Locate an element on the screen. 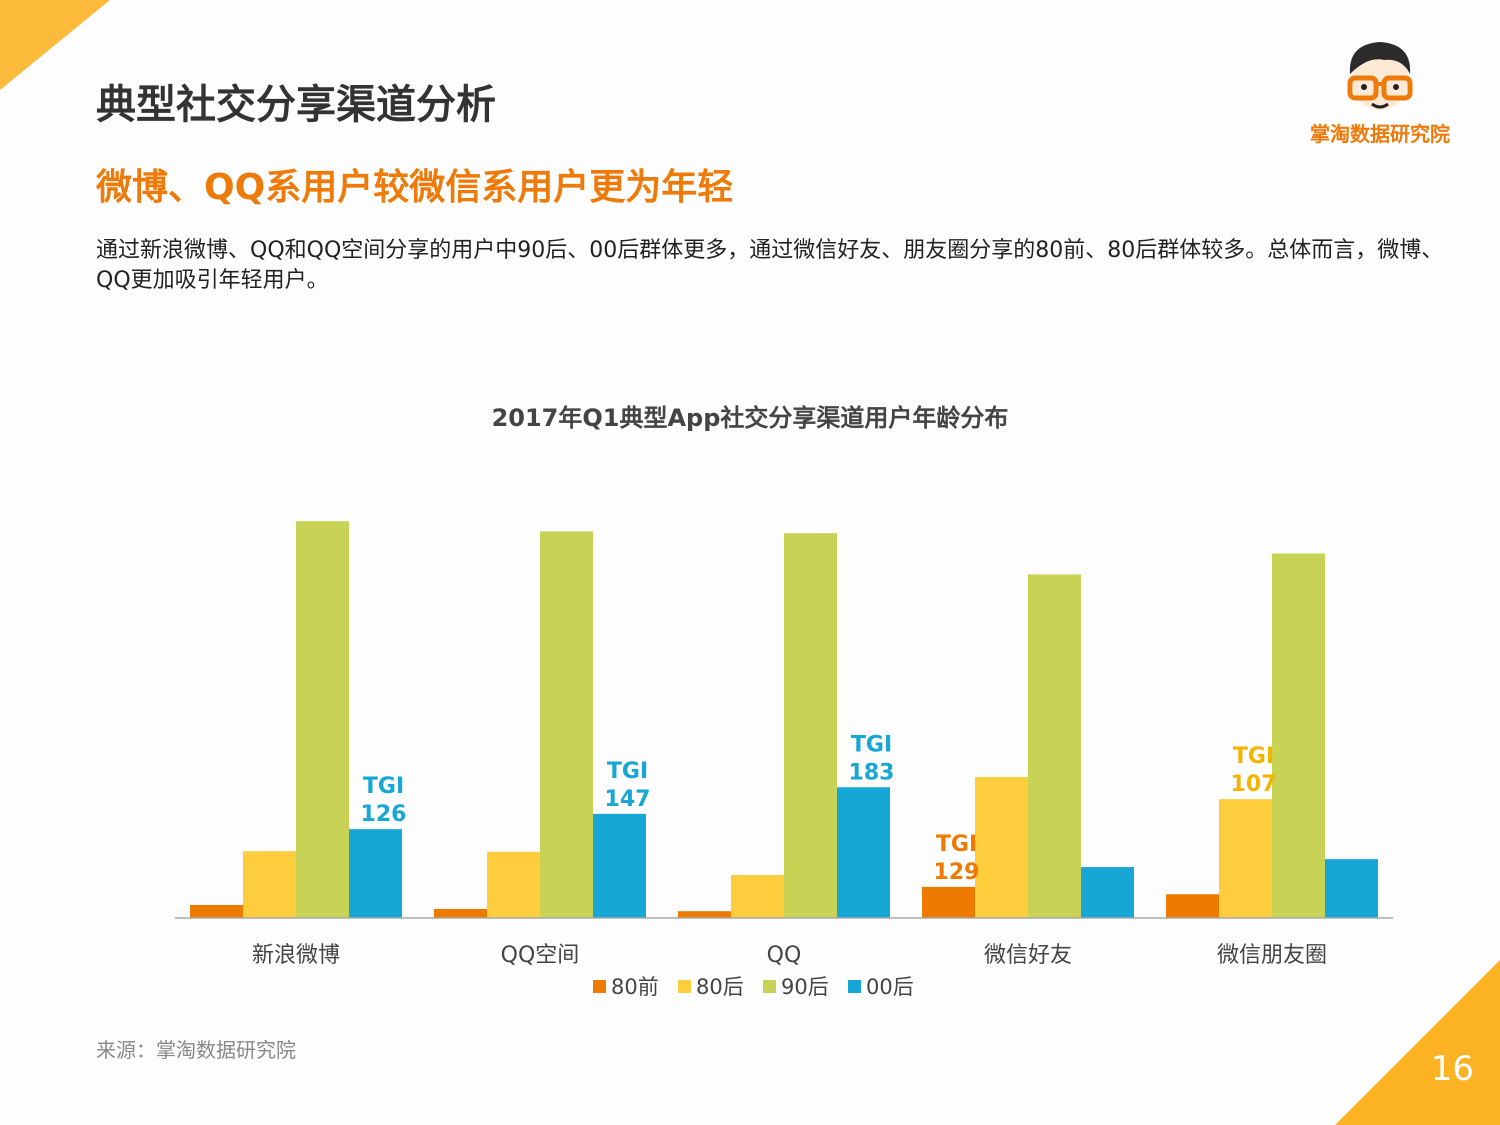 The height and width of the screenshot is (1125, 1500). tgi-annotation: 107 is located at coordinates (1254, 784).